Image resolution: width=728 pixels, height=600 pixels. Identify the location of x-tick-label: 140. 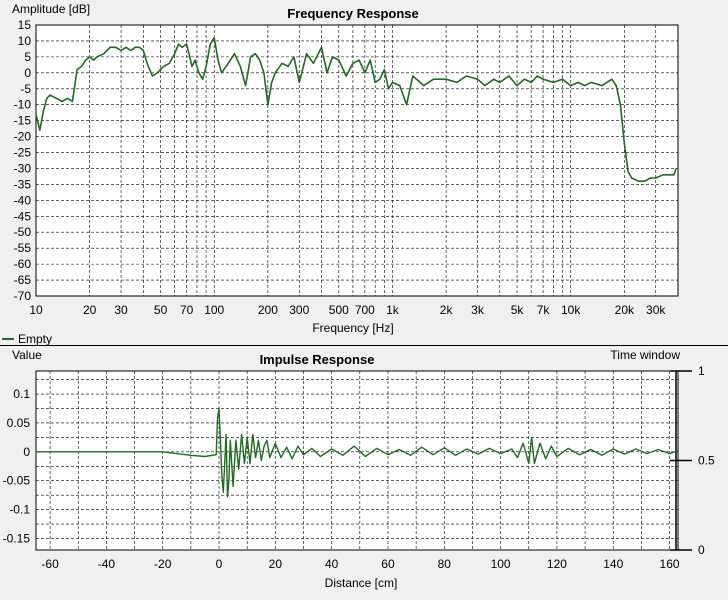
(613, 564).